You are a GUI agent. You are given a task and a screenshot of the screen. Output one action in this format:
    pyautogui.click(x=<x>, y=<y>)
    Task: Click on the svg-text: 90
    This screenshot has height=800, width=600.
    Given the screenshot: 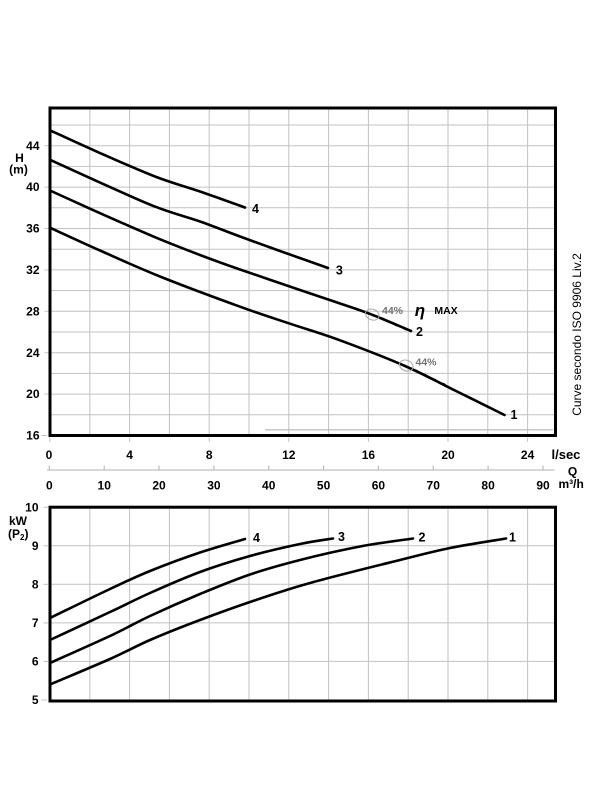 What is the action you would take?
    pyautogui.click(x=543, y=486)
    